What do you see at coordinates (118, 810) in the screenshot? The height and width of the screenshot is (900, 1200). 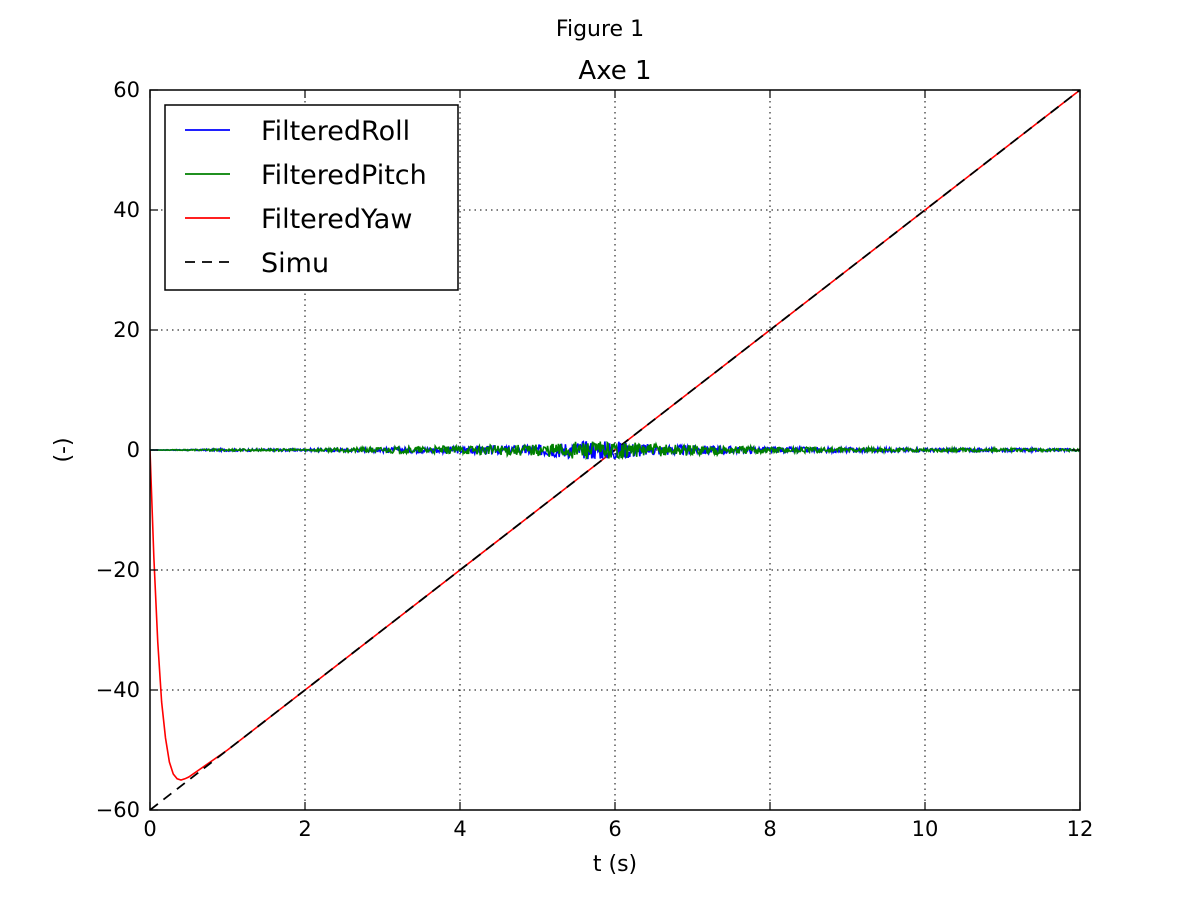 I see `y-tick-label: −60` at bounding box center [118, 810].